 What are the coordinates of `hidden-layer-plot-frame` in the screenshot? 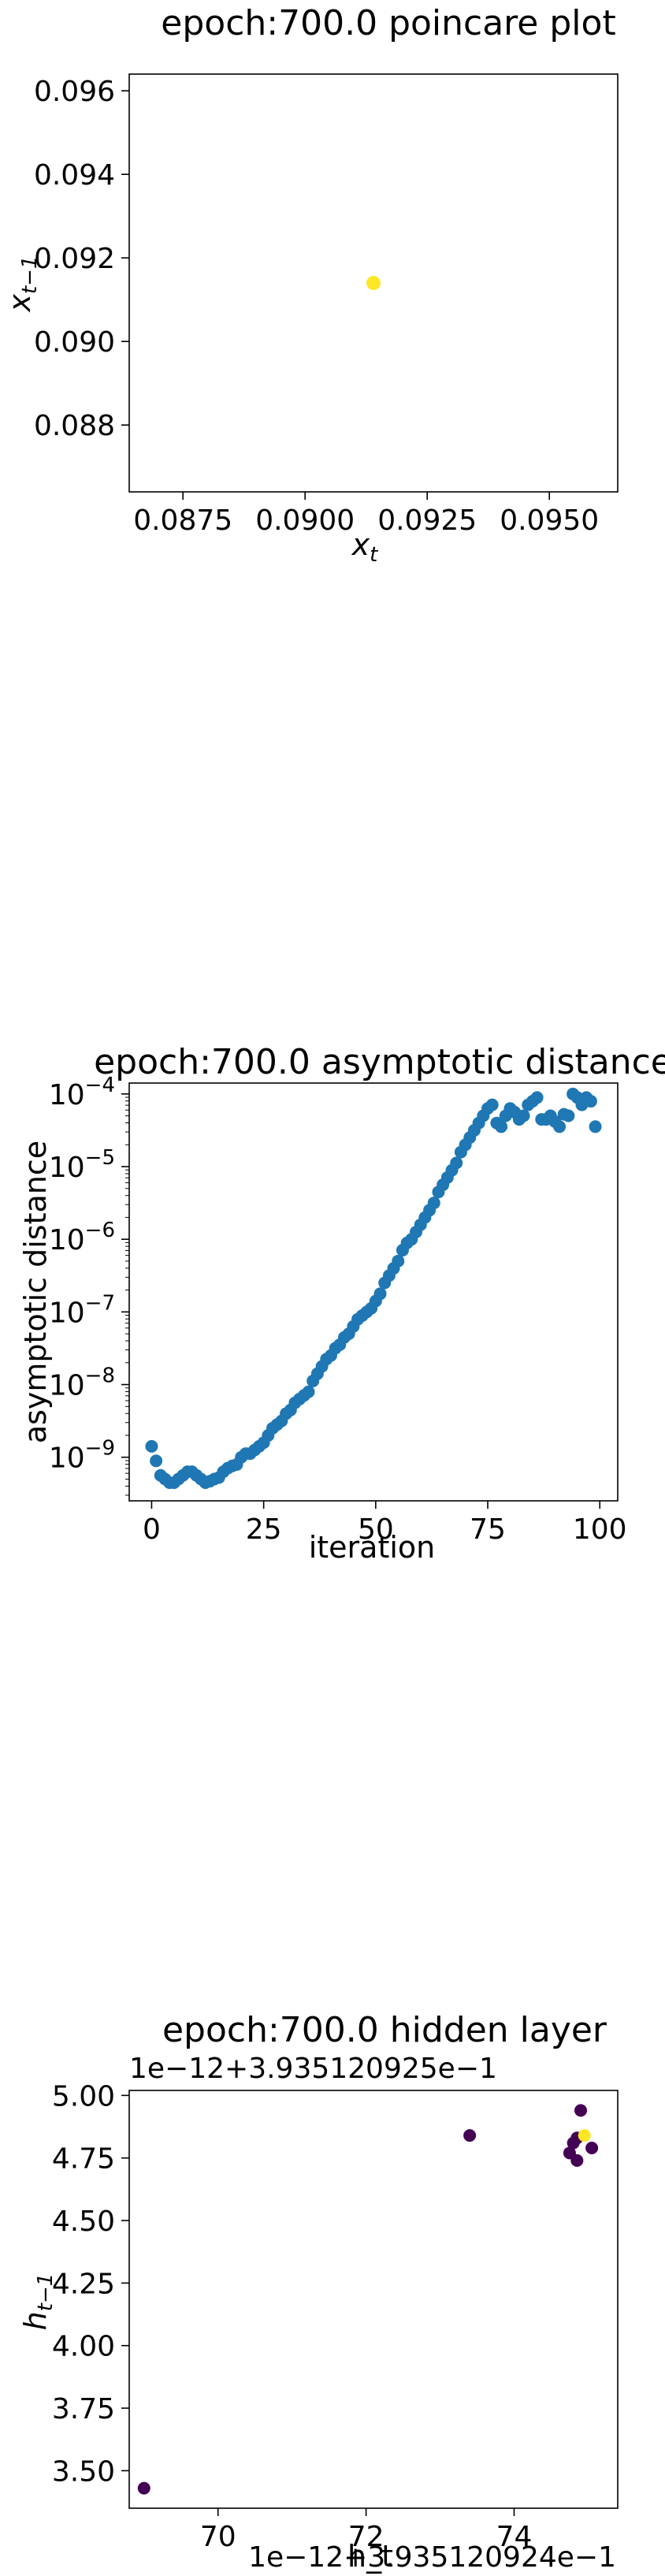 It's located at (373, 2299).